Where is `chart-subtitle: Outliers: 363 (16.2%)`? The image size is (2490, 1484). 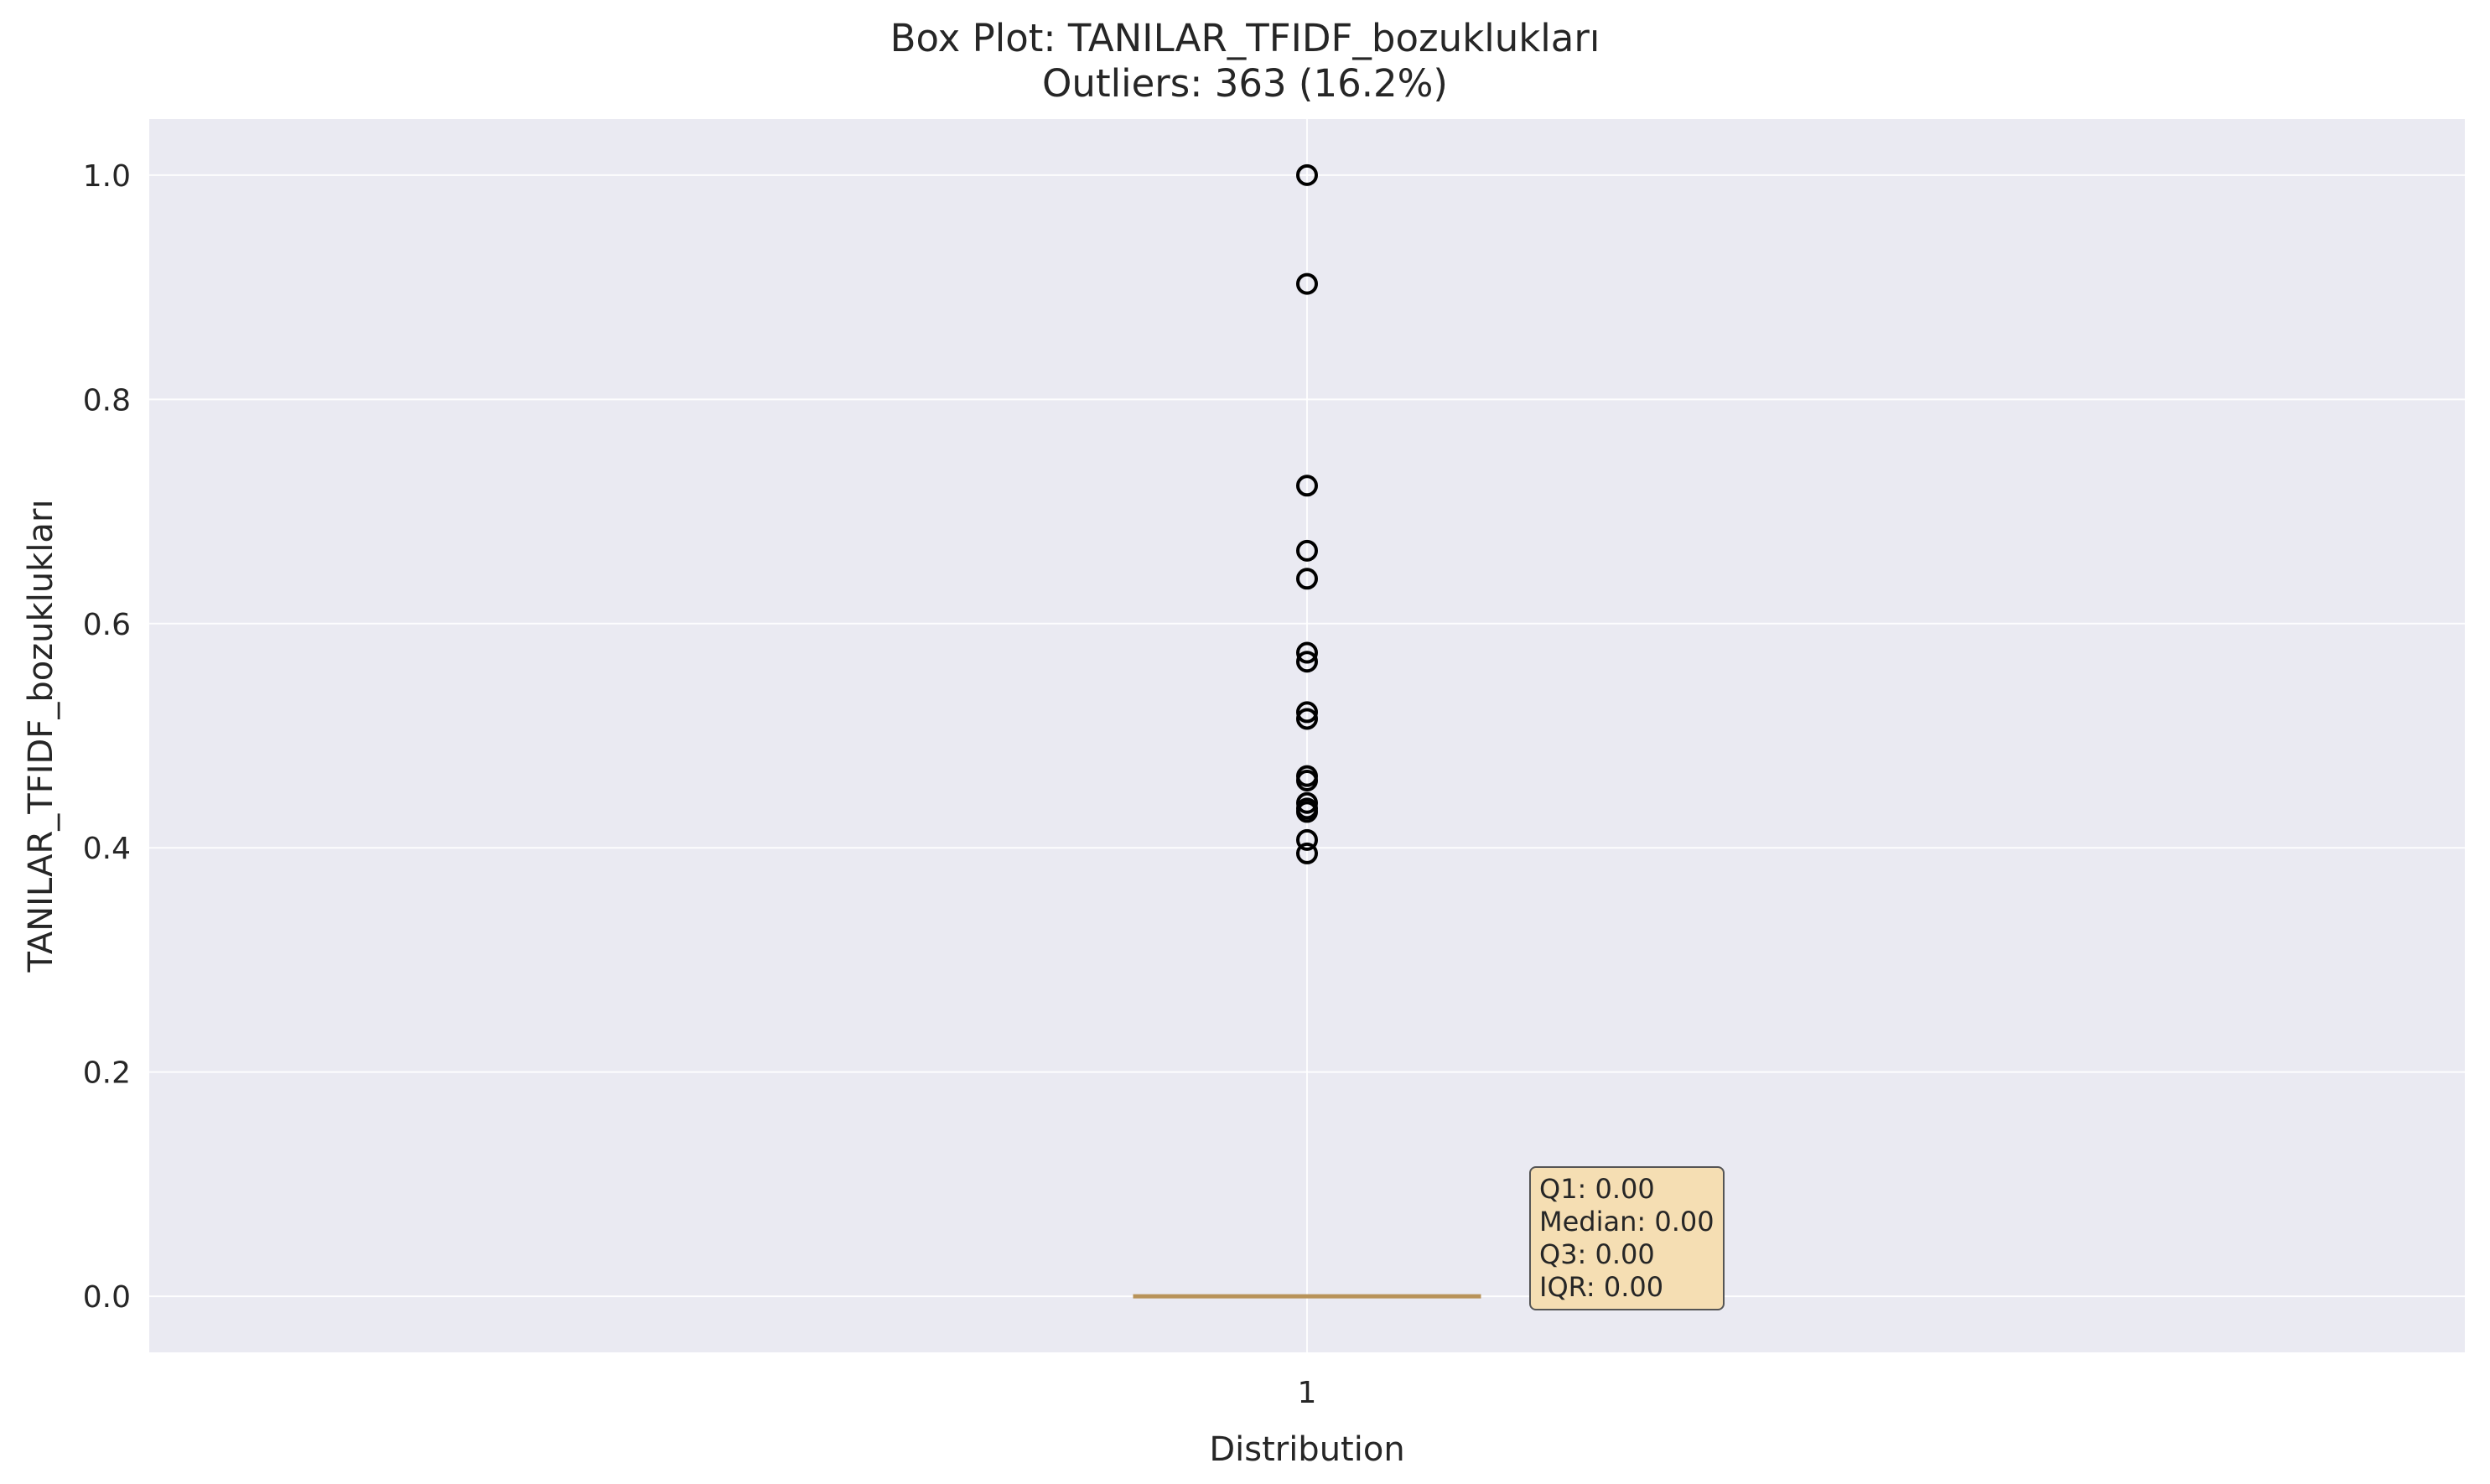 chart-subtitle: Outliers: 363 (16.2%) is located at coordinates (1245, 83).